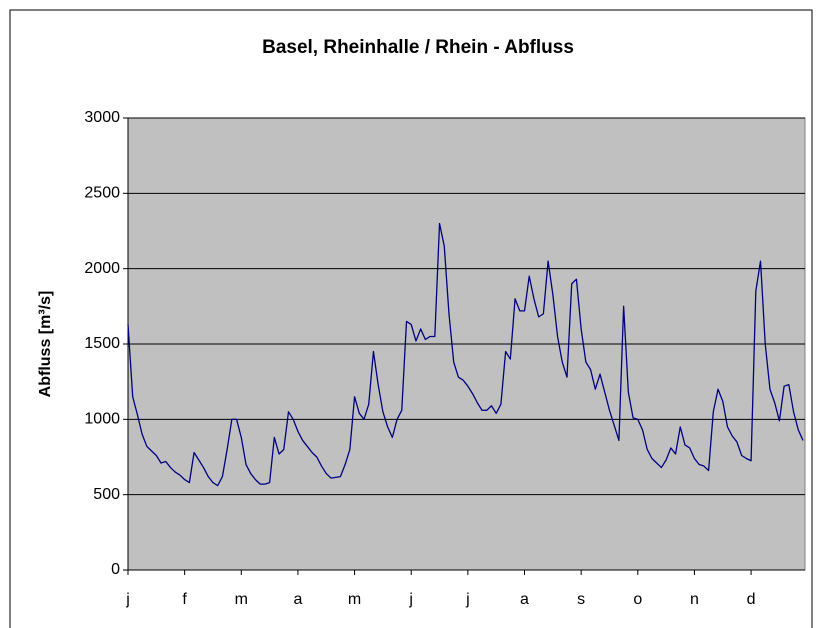  I want to click on x-tick-label: s, so click(581, 599).